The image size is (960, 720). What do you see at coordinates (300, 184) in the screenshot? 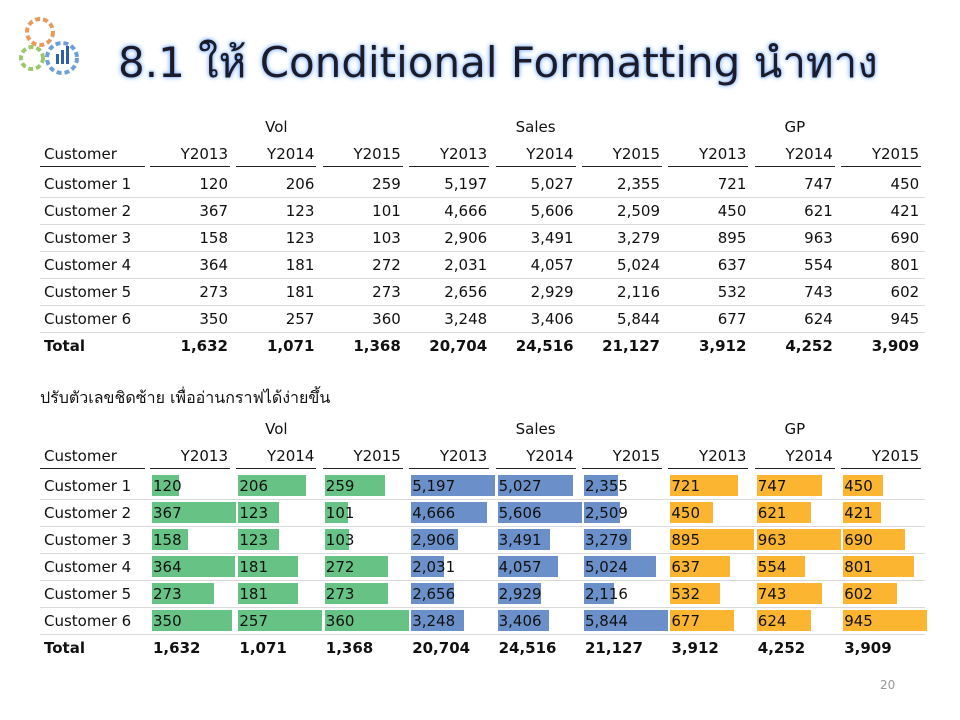
I see `cell: 206` at bounding box center [300, 184].